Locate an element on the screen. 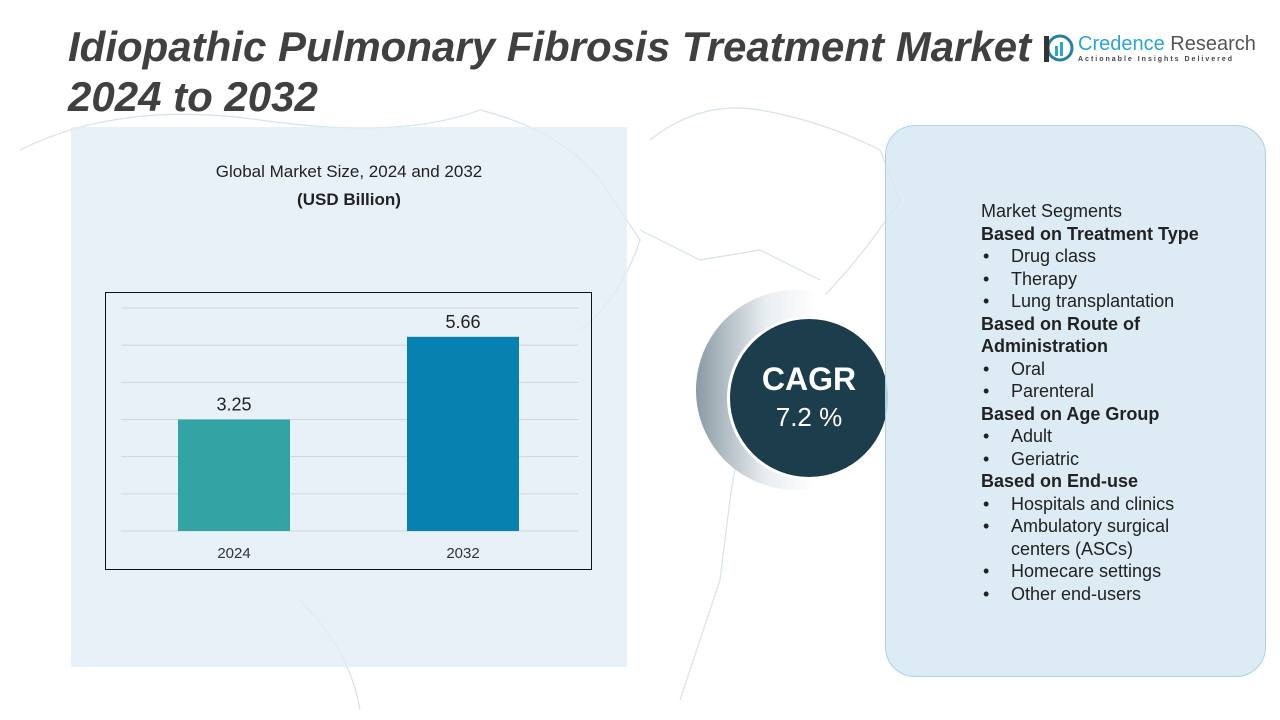 Image resolution: width=1280 pixels, height=720 pixels. segment-item: Other end-users is located at coordinates (1091, 594).